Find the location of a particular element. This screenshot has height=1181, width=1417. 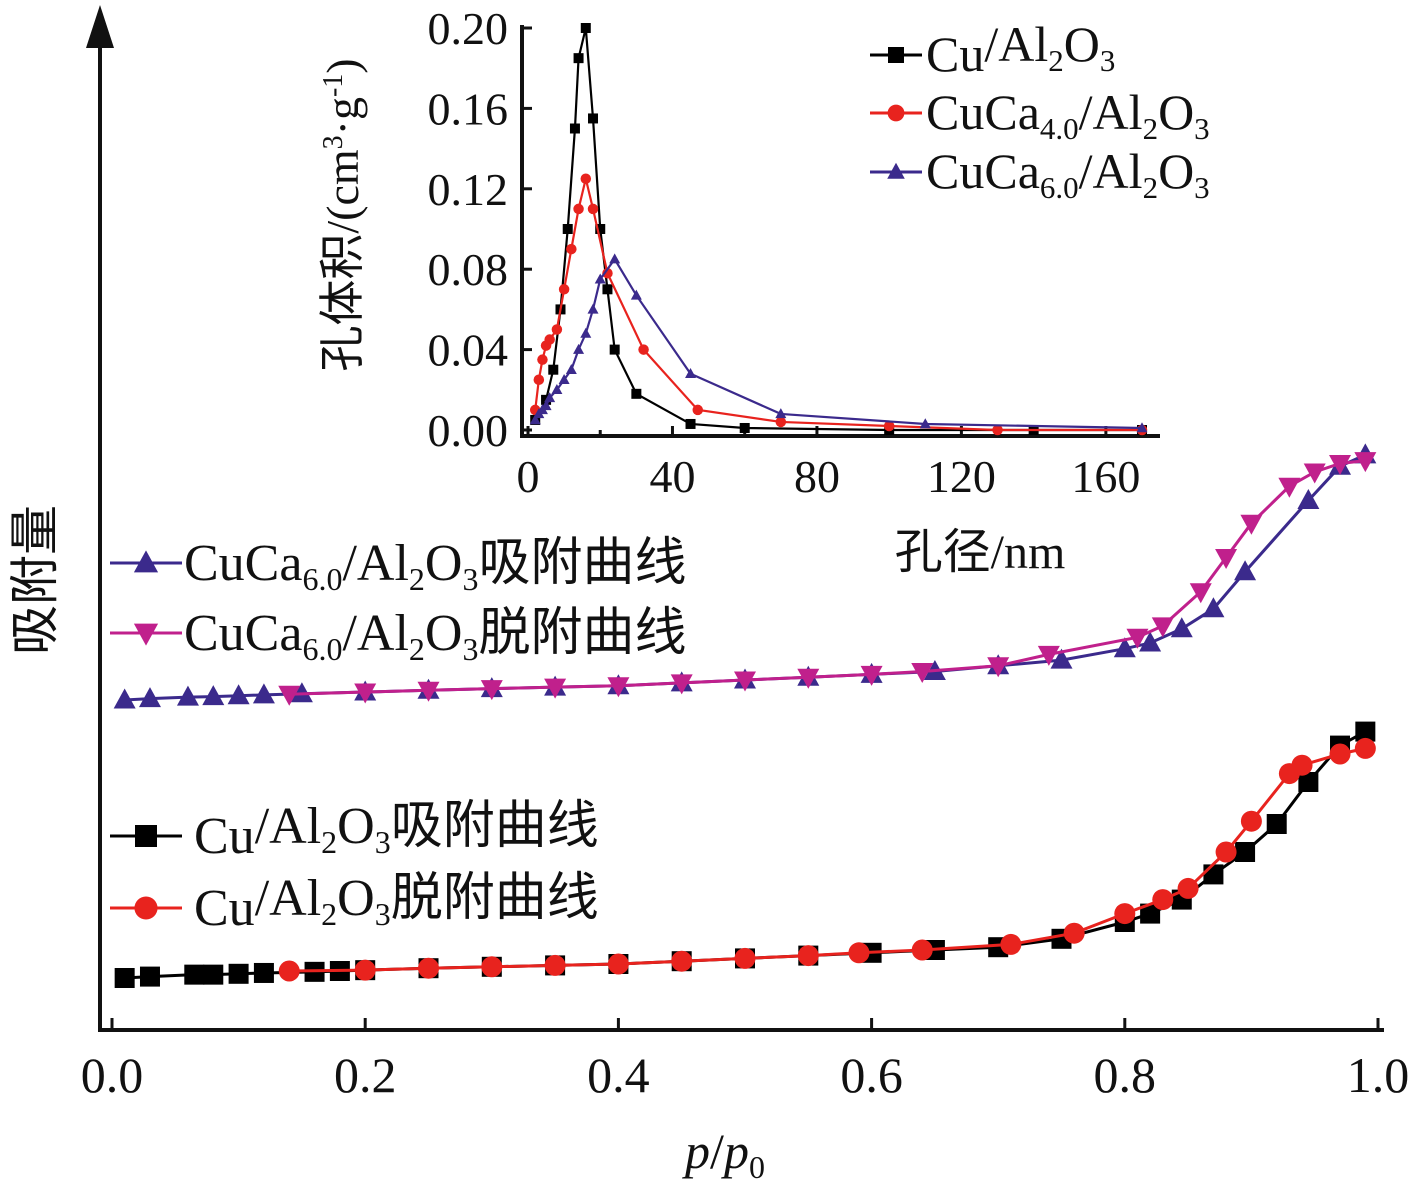

main-legend-item-2: Cu/Al2O3吸附曲线 is located at coordinates (354, 831).